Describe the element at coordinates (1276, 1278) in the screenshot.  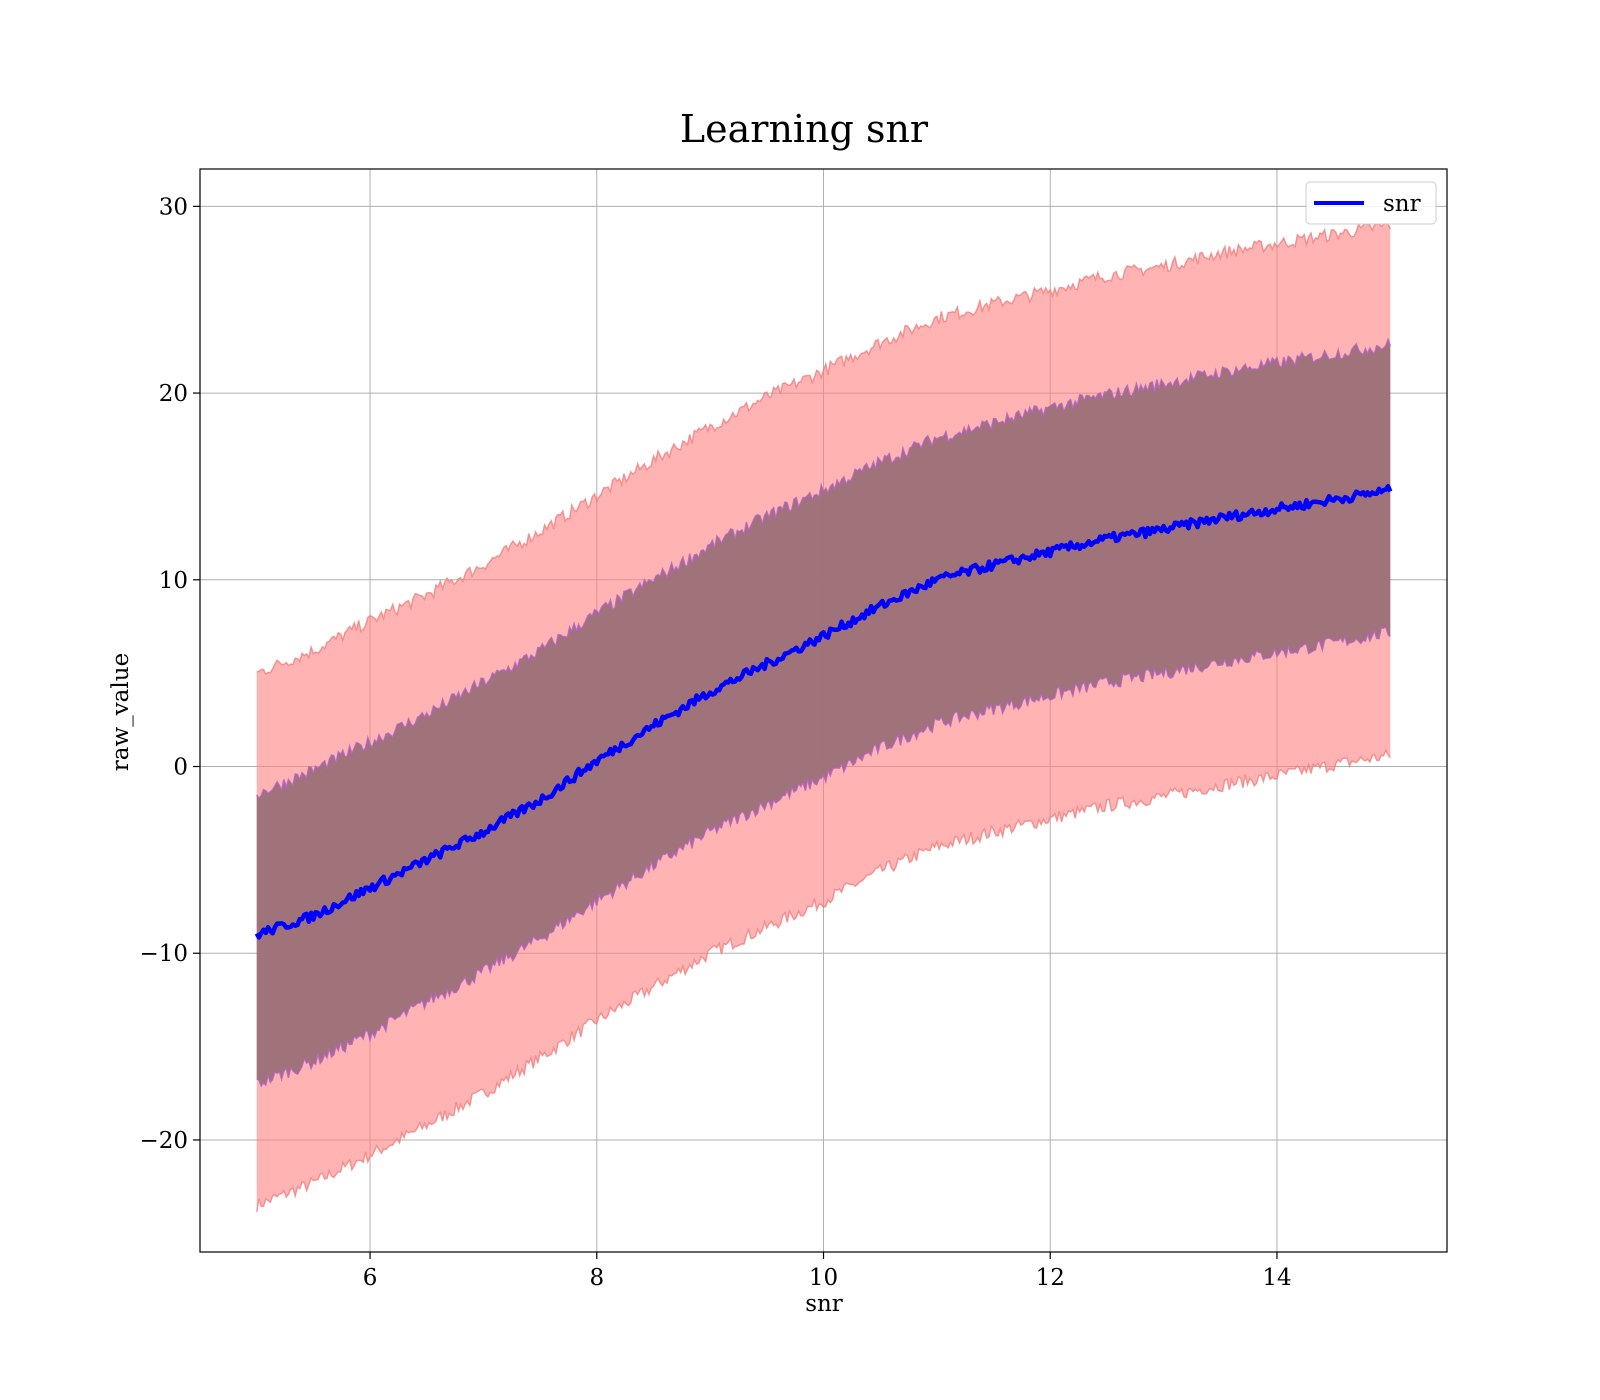
I see `x-tick-label-4: 14` at that location.